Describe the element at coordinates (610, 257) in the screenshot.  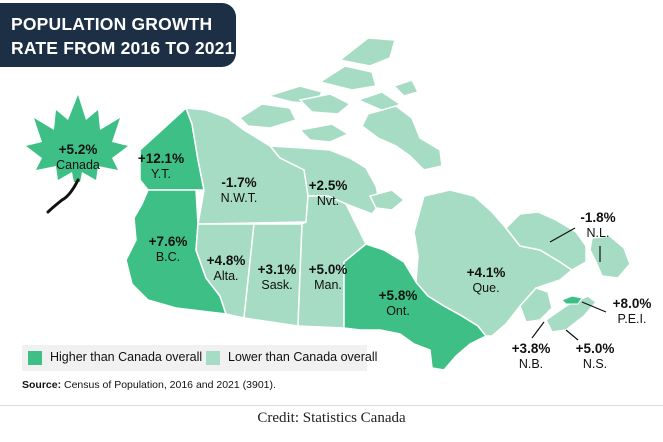
I see `region-nl-island` at that location.